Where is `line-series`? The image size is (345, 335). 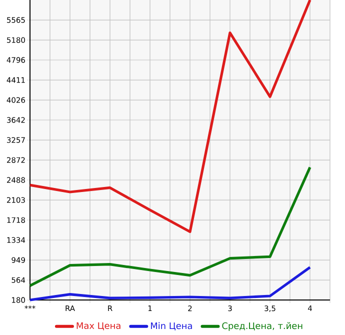
line-series is located at coordinates (170, 284).